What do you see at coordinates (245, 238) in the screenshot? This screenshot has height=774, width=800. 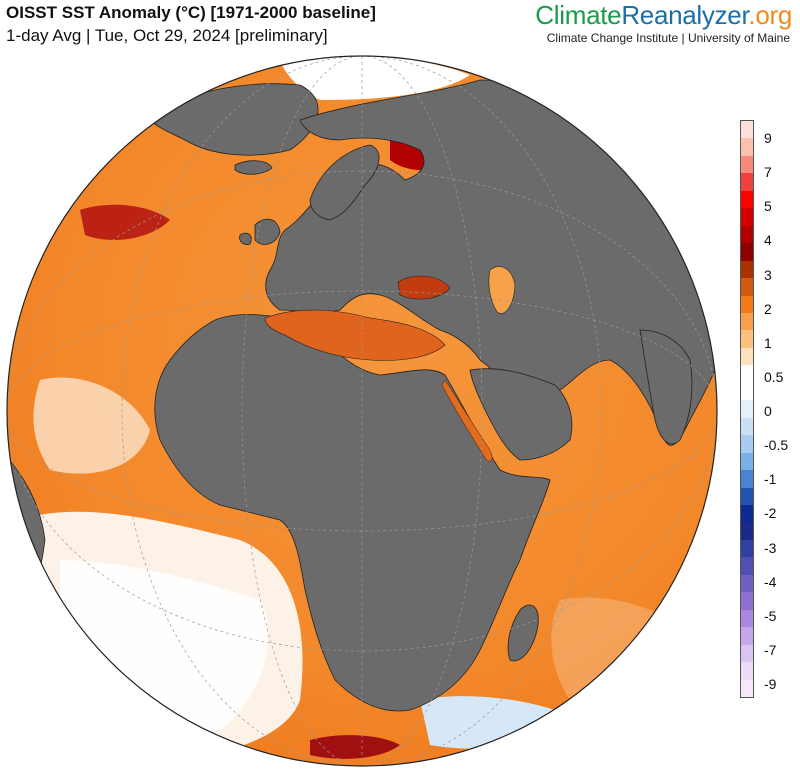 I see `ireland` at bounding box center [245, 238].